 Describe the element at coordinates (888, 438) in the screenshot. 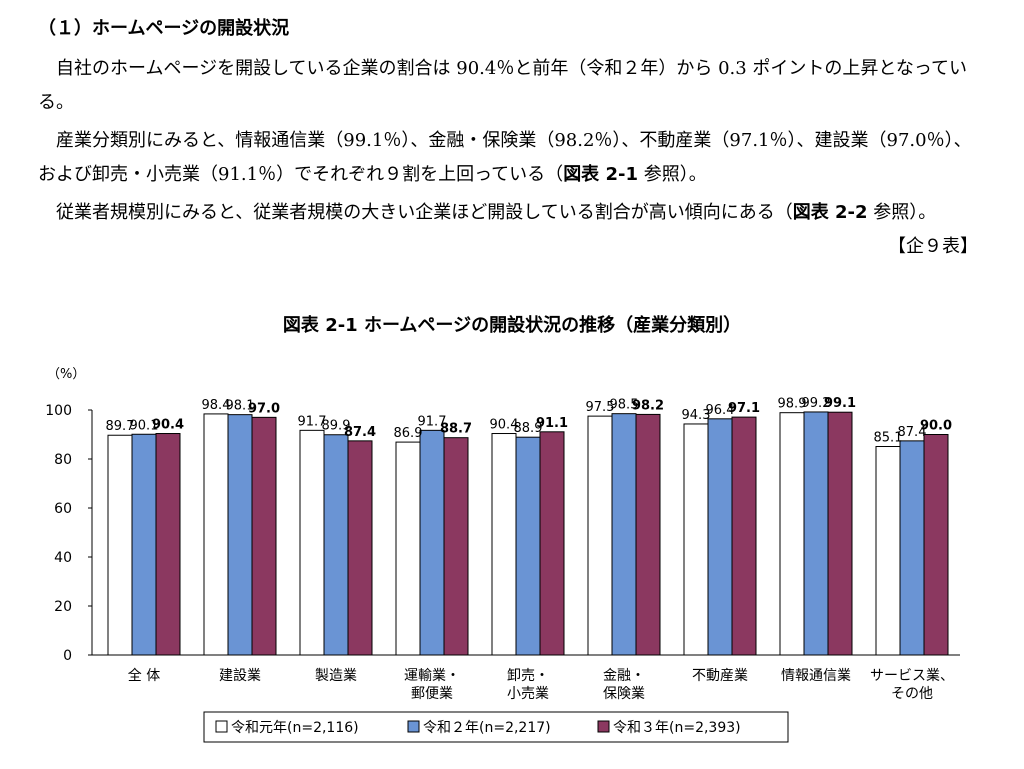

I see `bar-value-label: 85.1` at that location.